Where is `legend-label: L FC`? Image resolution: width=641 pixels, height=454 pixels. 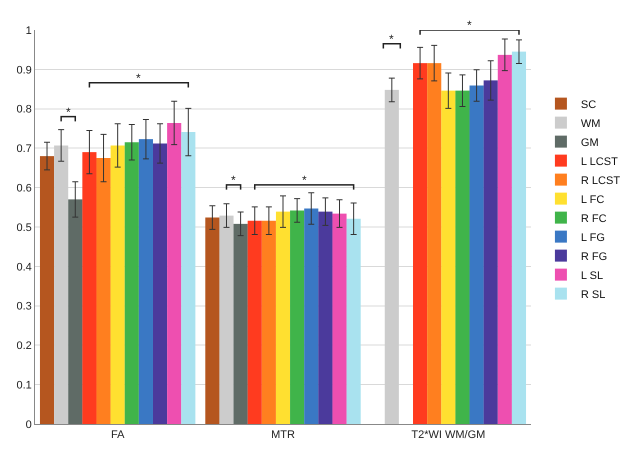
legend-label: L FC is located at coordinates (592, 200).